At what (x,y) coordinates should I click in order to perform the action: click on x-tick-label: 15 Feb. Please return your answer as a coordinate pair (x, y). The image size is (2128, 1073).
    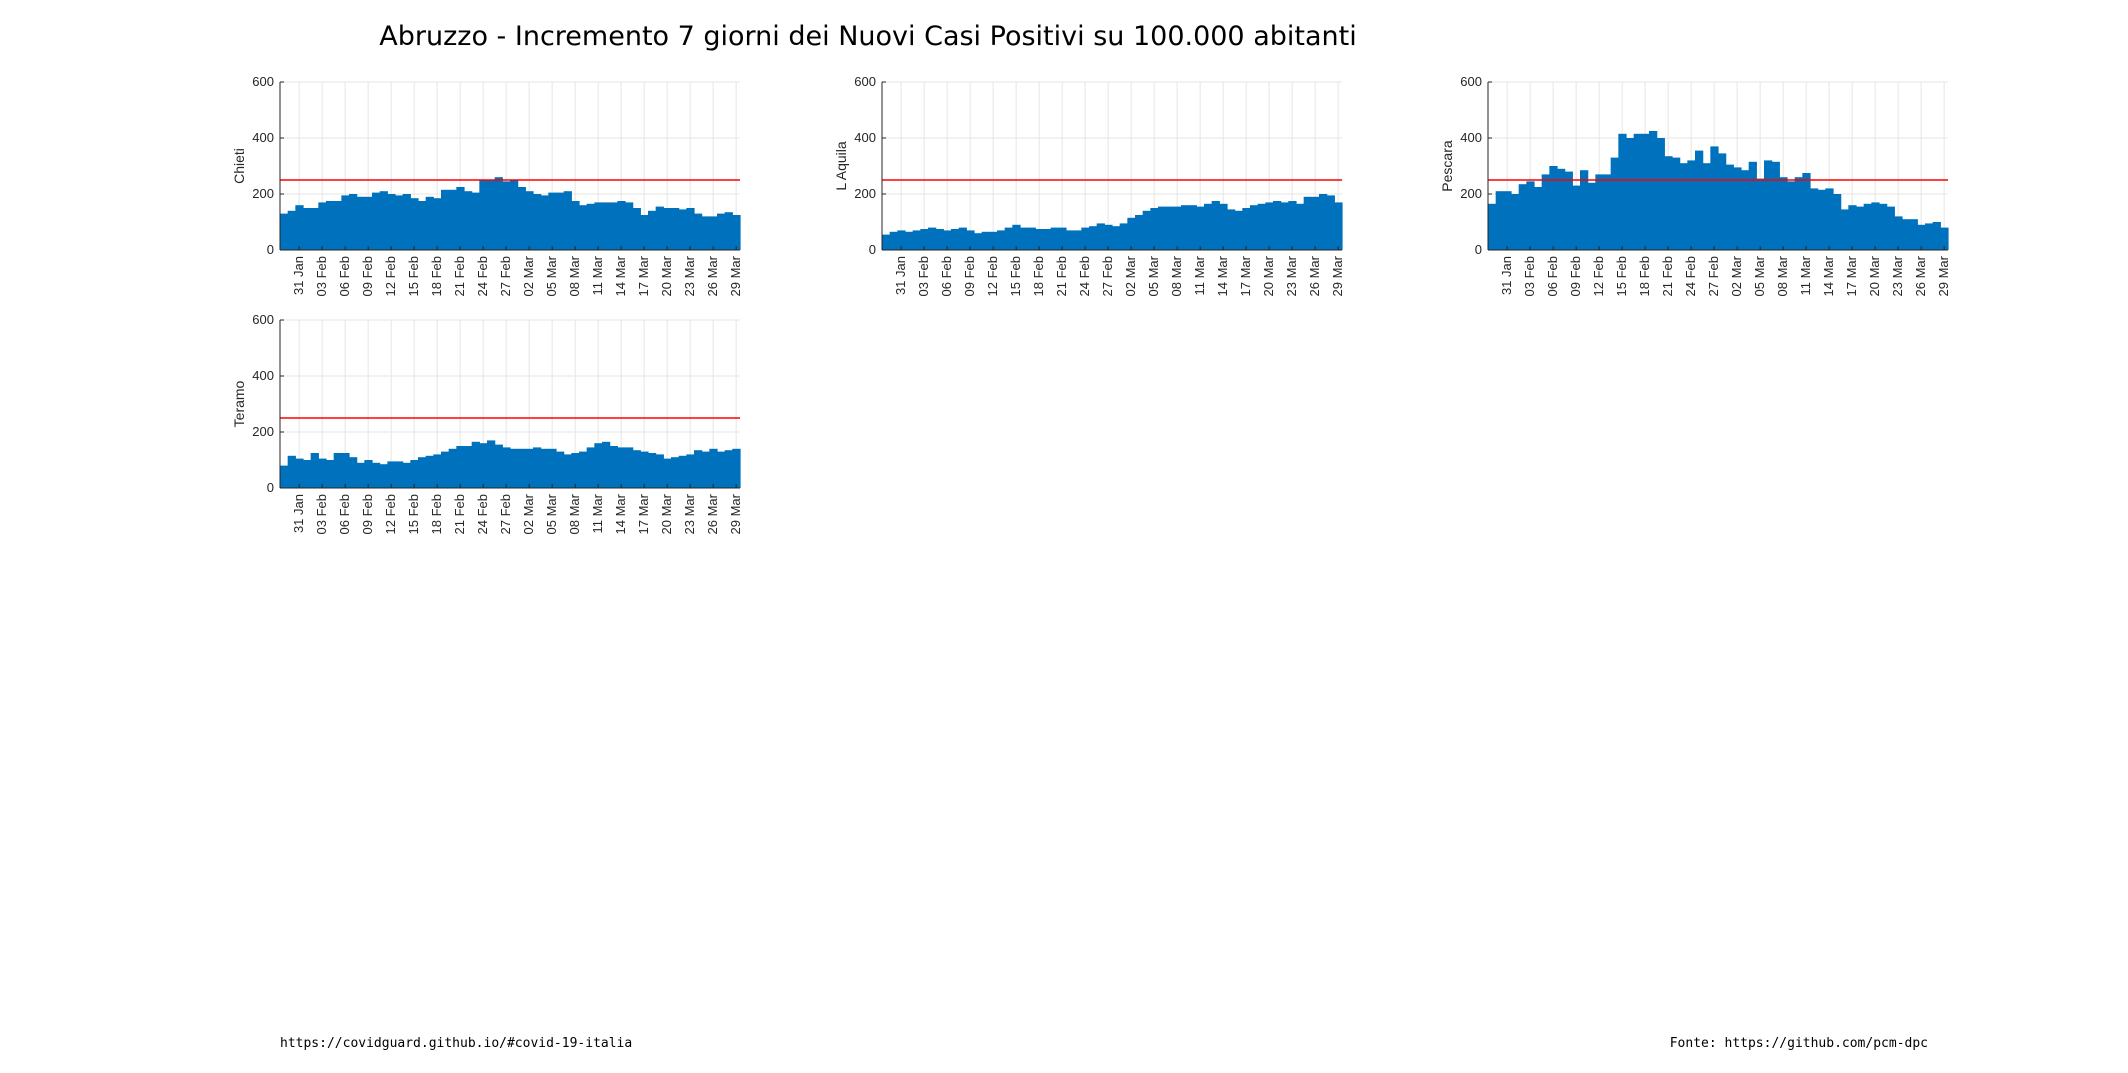
    Looking at the image, I should click on (413, 514).